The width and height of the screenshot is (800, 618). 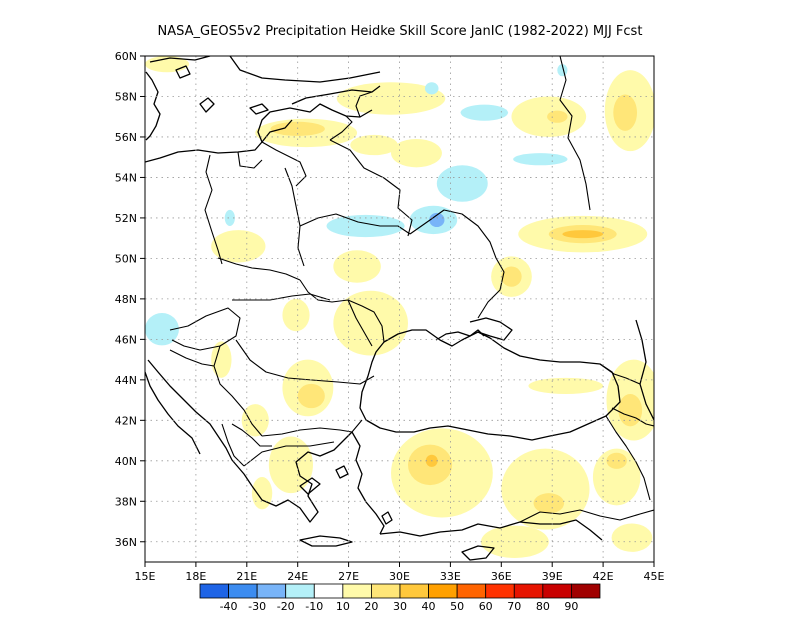 I want to click on estonia-coast, so click(x=336, y=95).